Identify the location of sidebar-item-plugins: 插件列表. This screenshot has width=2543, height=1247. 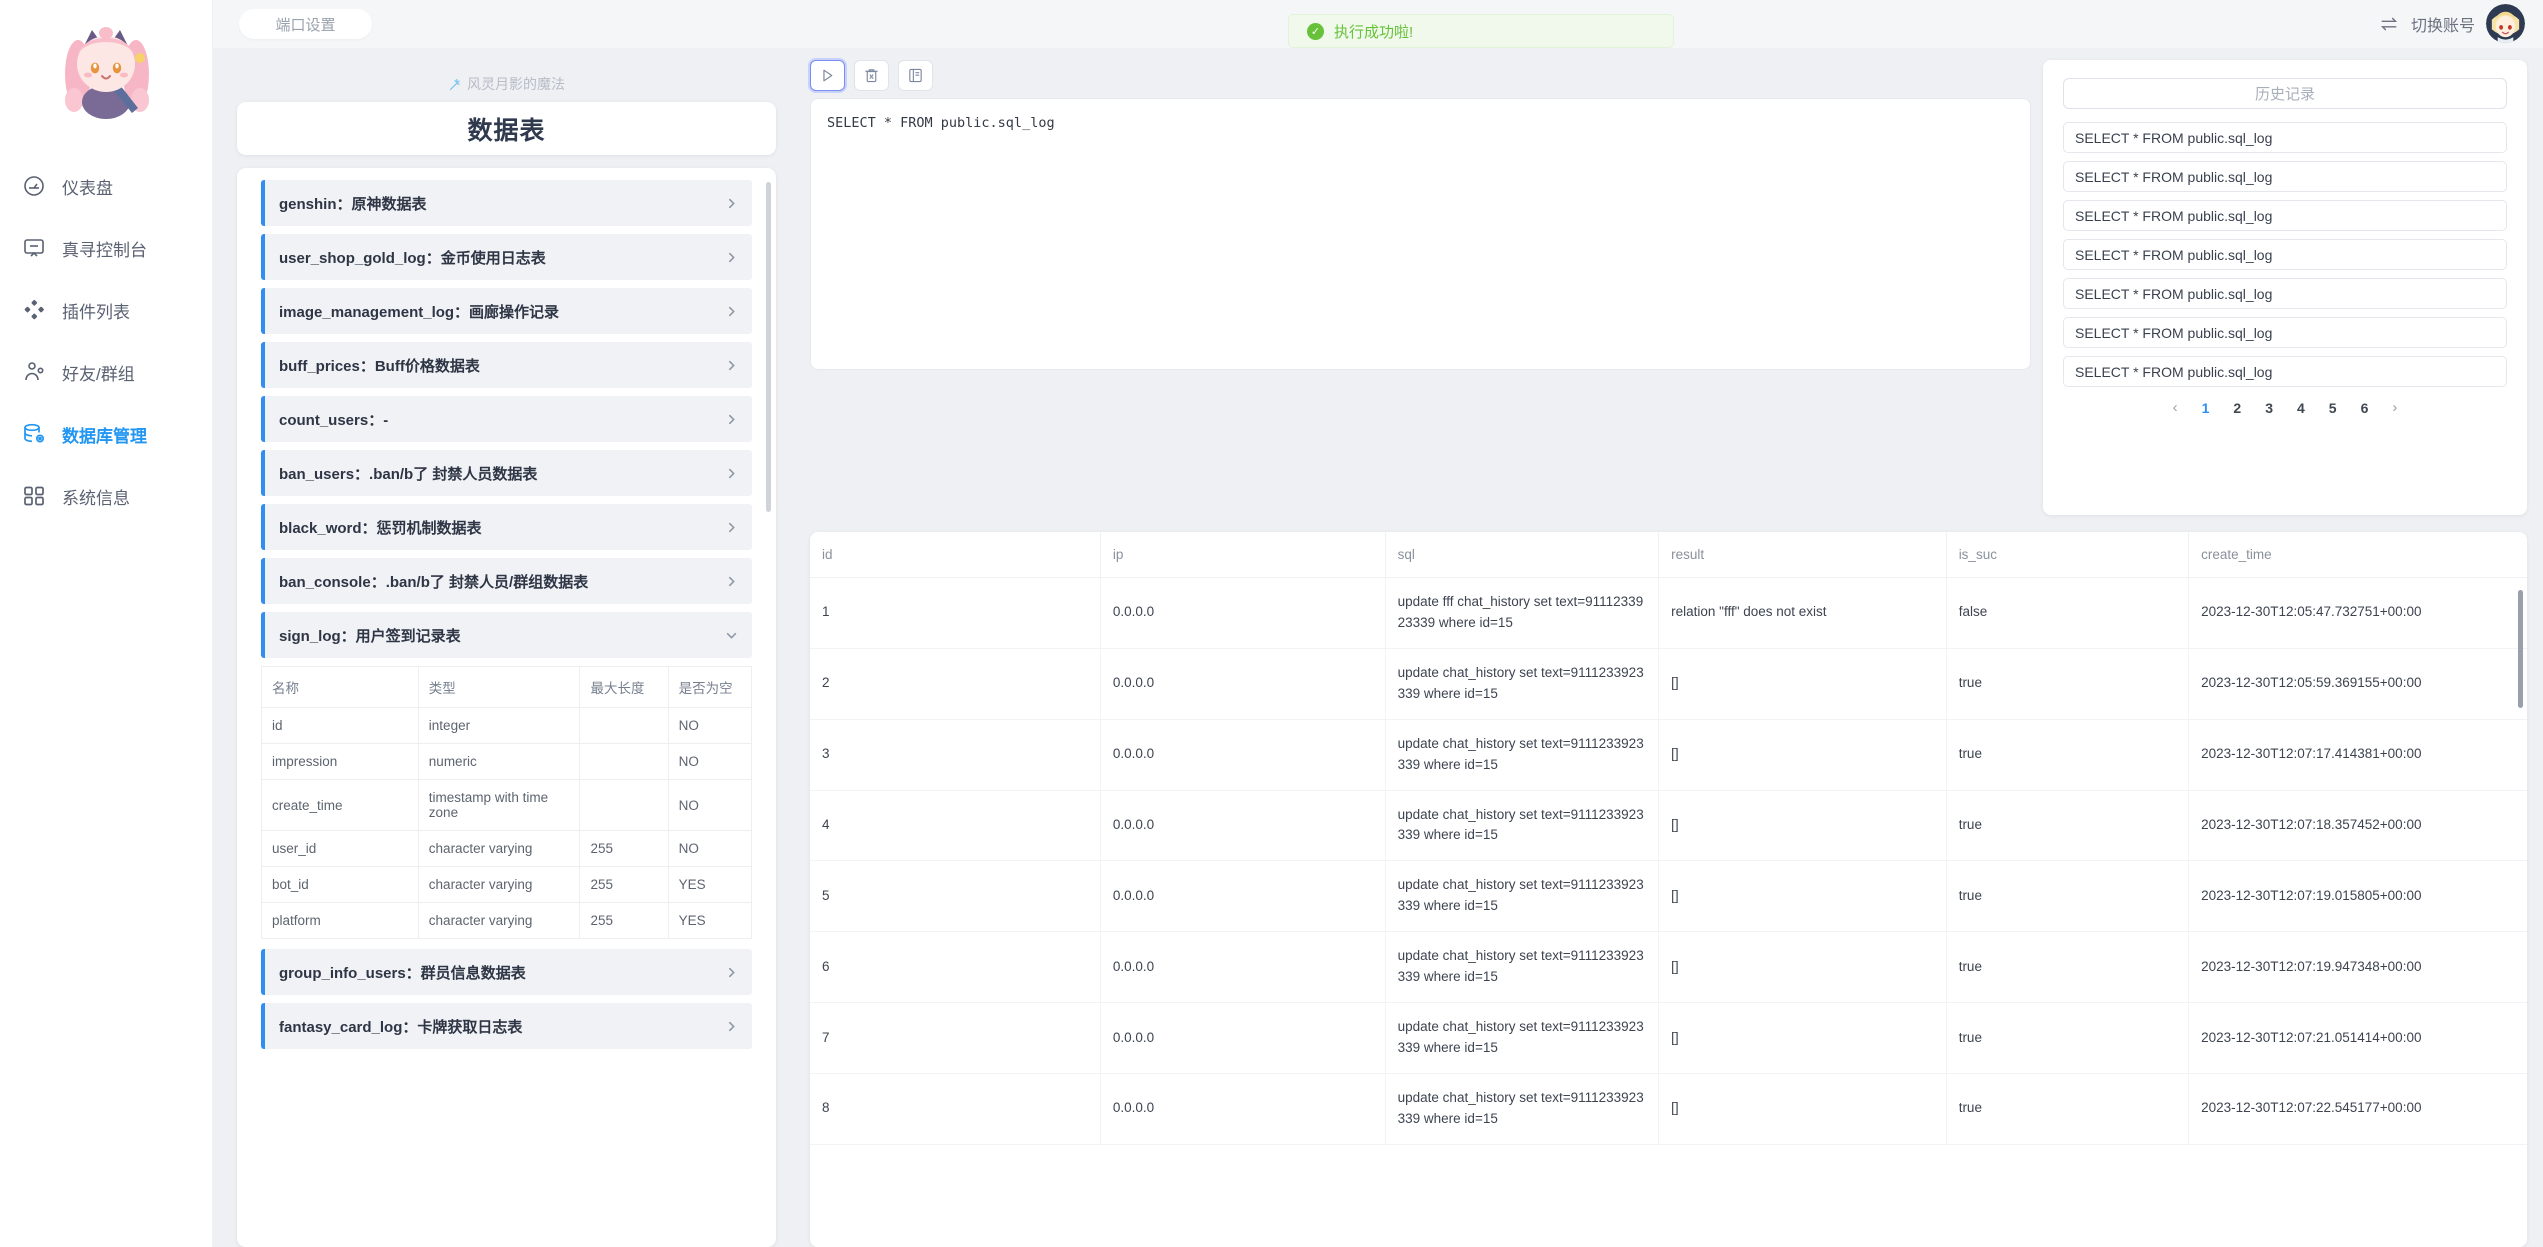
(117, 310).